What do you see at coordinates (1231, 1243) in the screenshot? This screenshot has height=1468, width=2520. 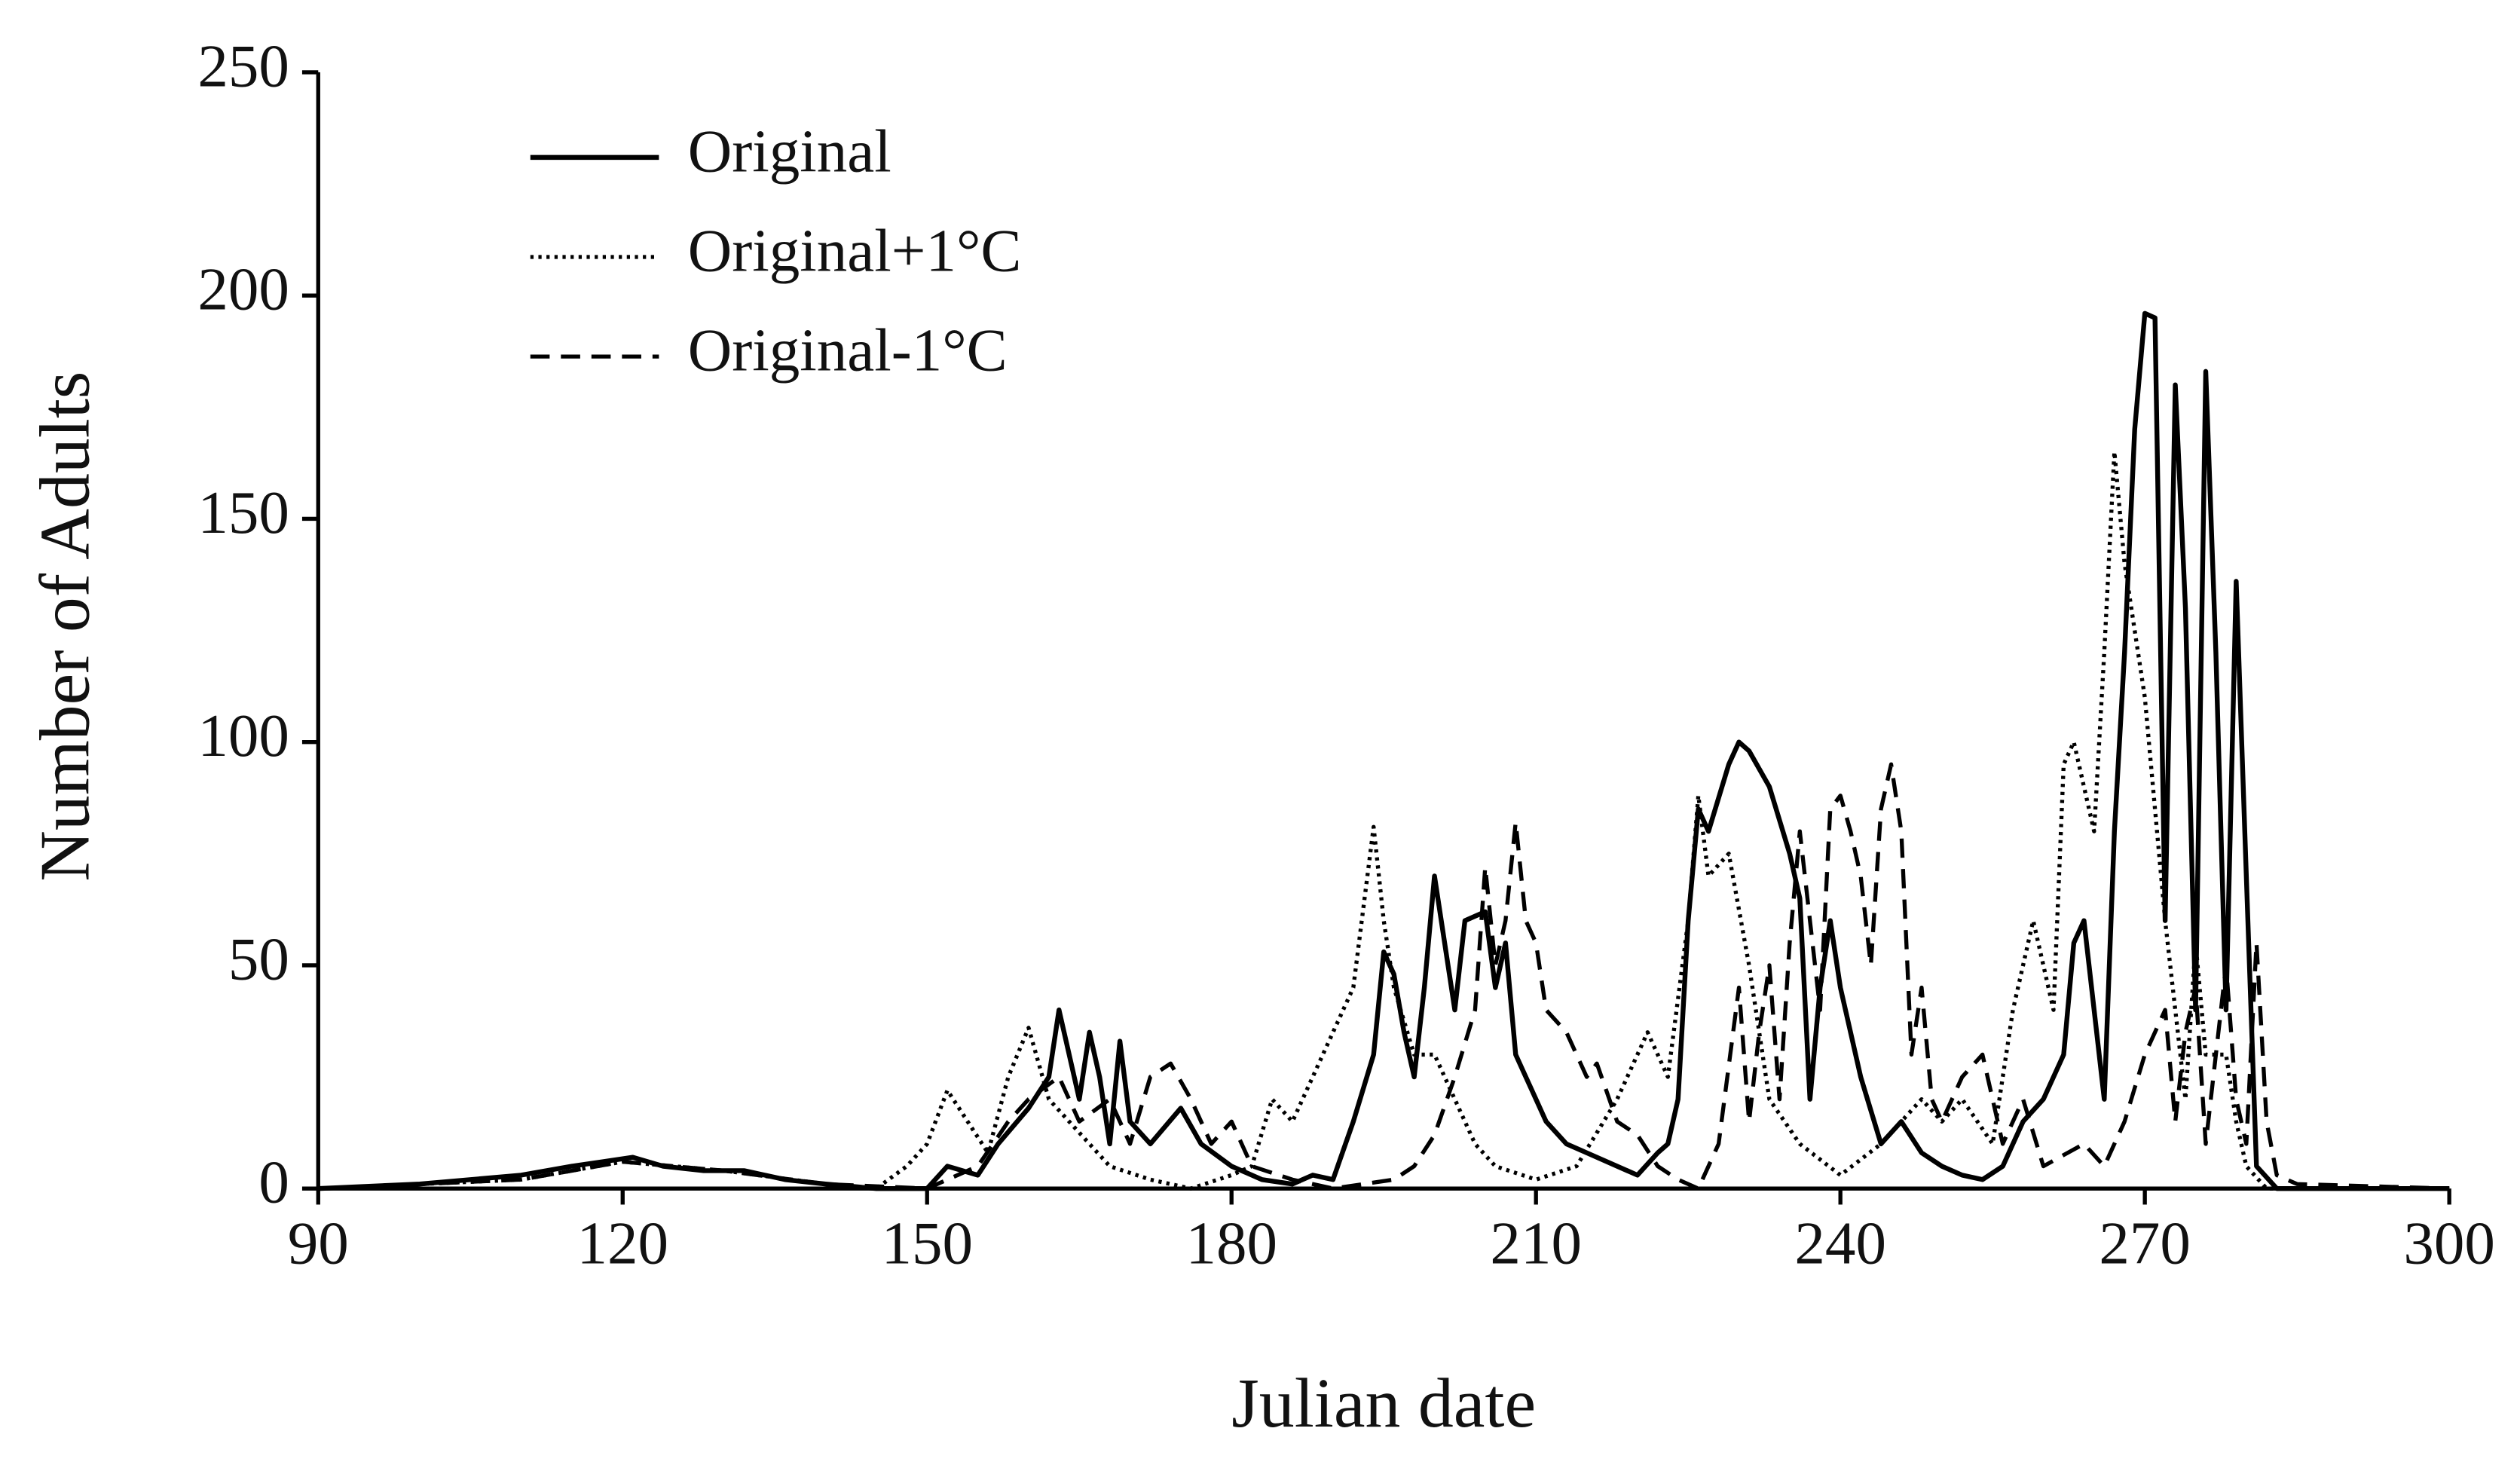 I see `x-tick-label: 180` at bounding box center [1231, 1243].